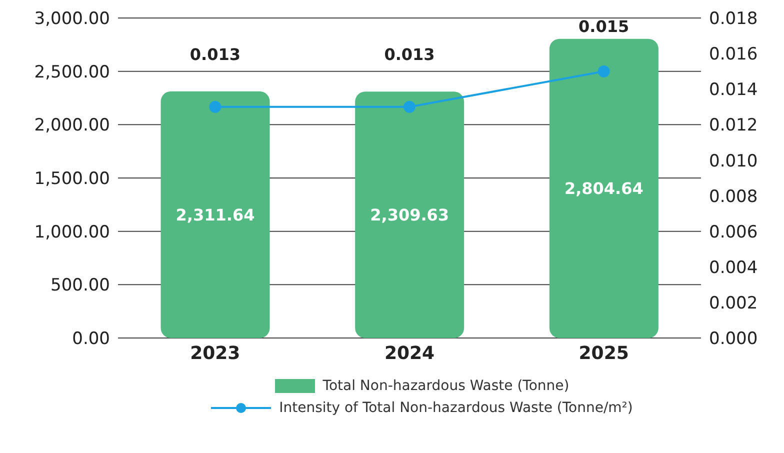 The image size is (784, 453). What do you see at coordinates (72, 232) in the screenshot?
I see `y-tick-label: 1,000.00` at bounding box center [72, 232].